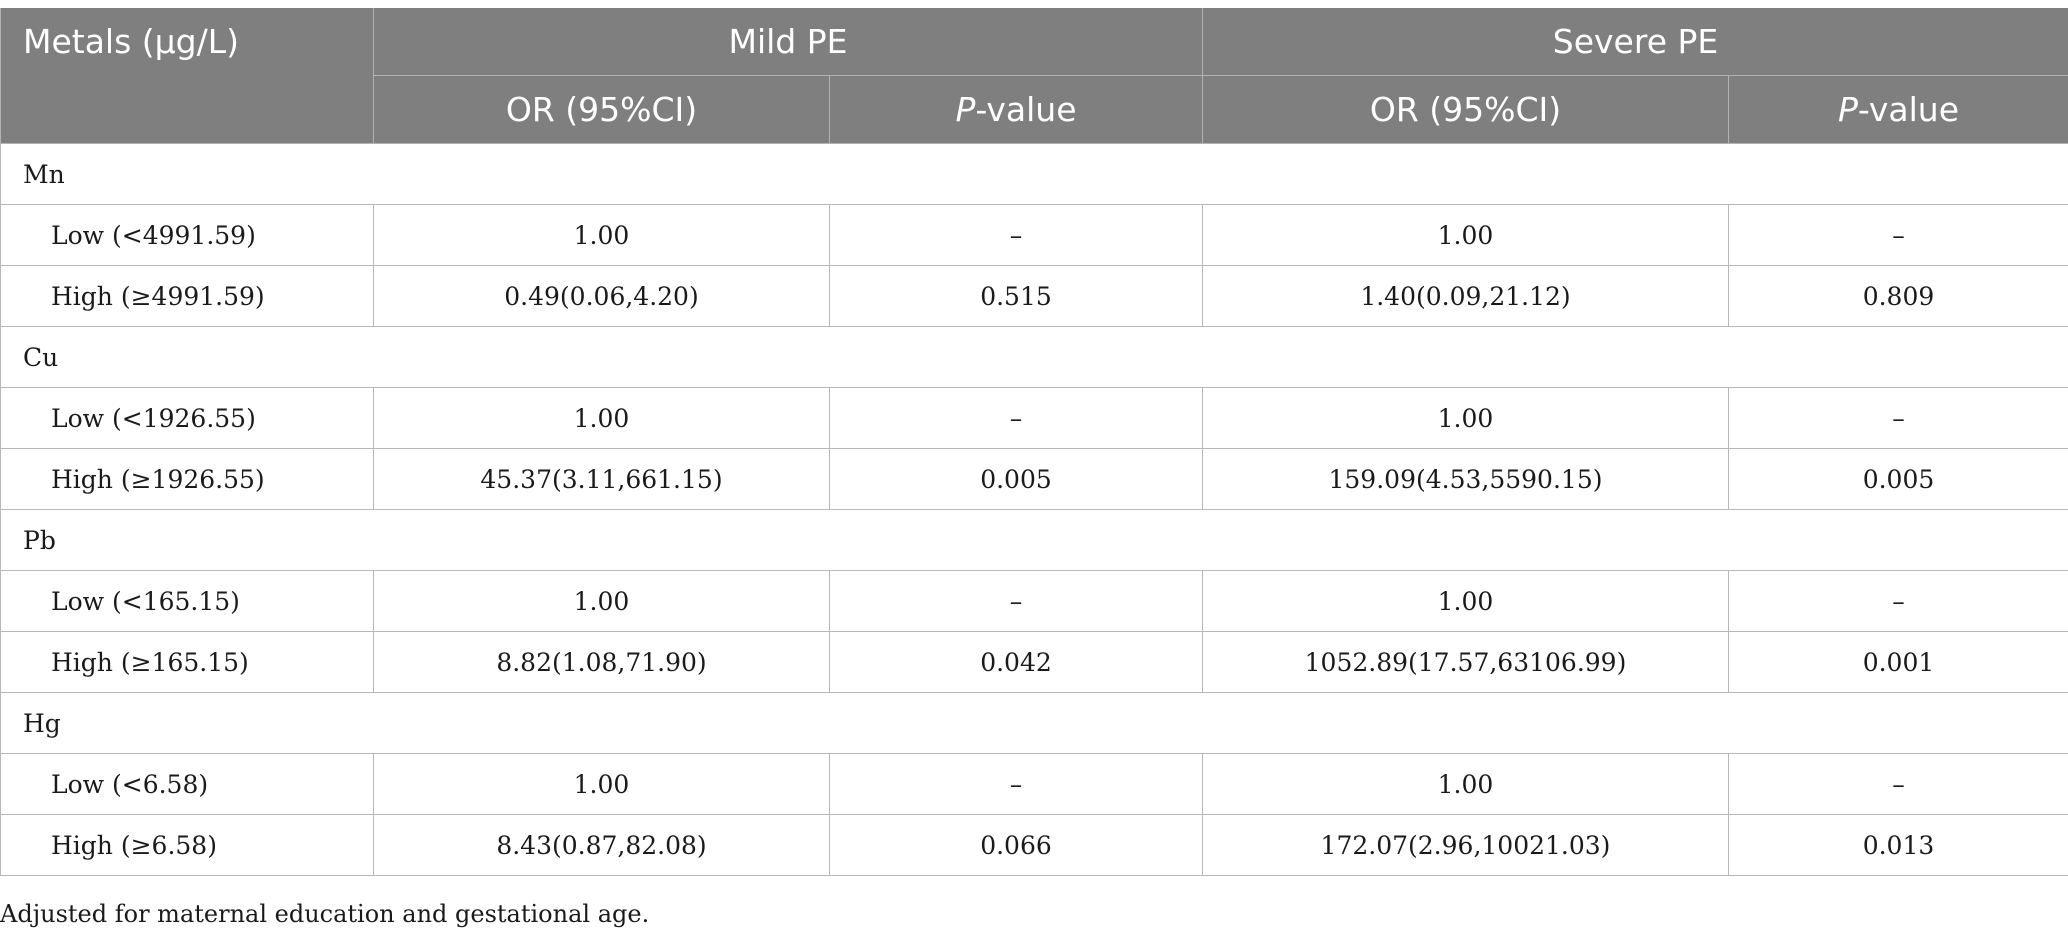 Image resolution: width=2068 pixels, height=941 pixels. I want to click on group-row-mn: Mn, so click(1034, 174).